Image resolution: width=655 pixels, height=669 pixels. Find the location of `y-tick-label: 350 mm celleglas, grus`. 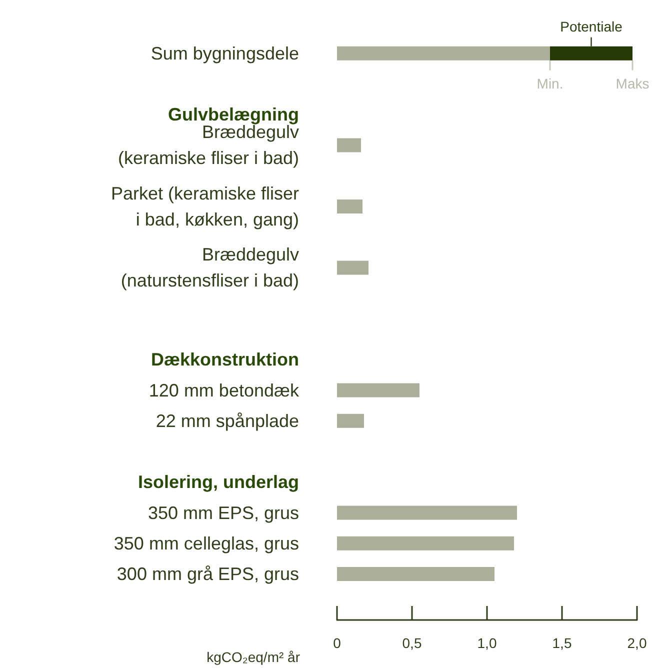

y-tick-label: 350 mm celleglas, grus is located at coordinates (206, 543).